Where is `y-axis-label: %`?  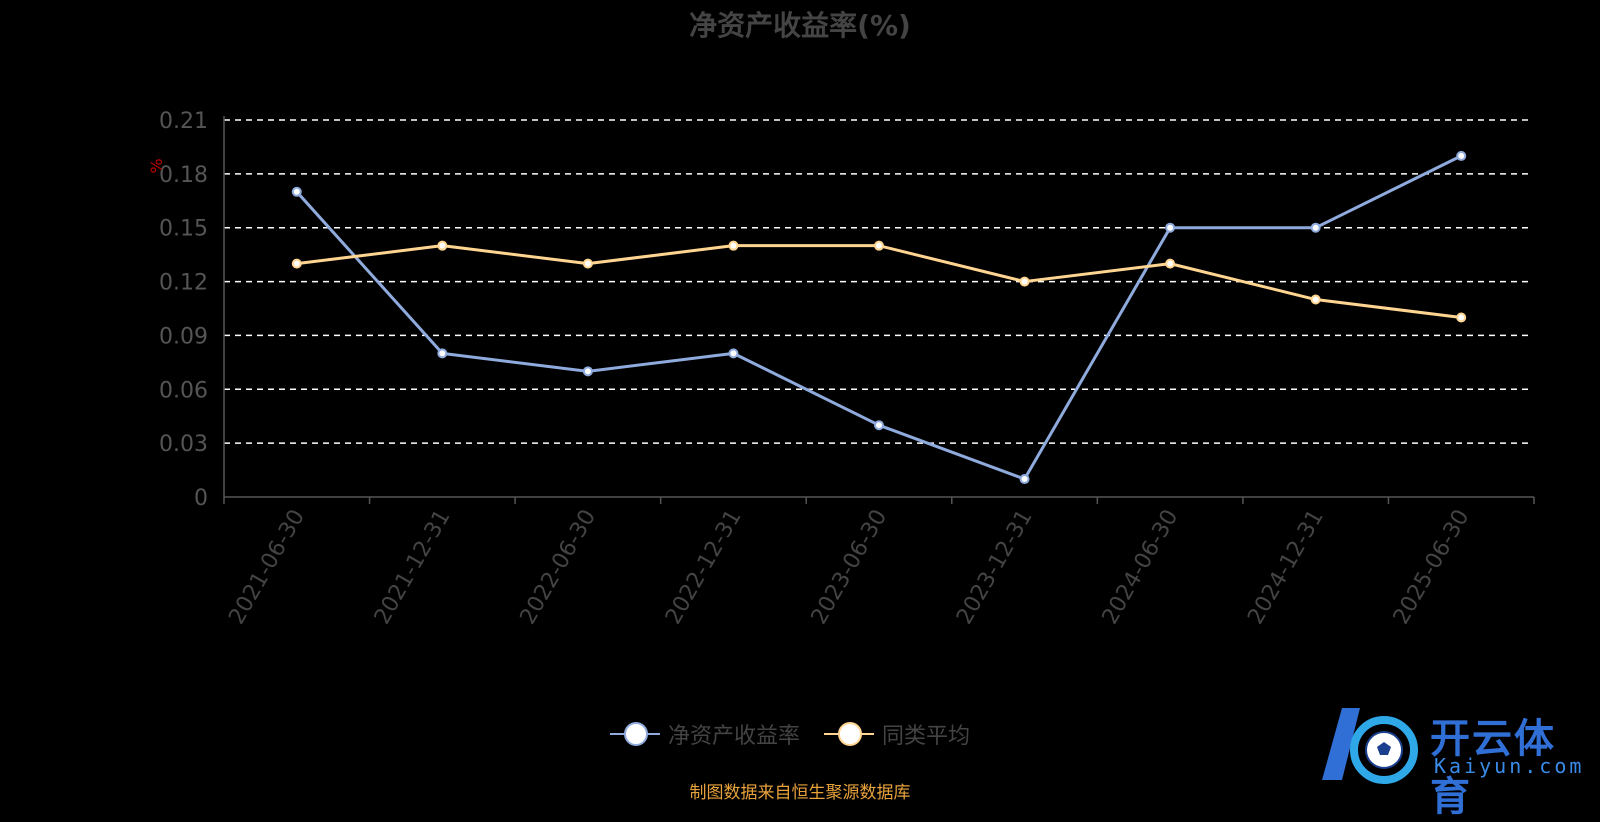
y-axis-label: % is located at coordinates (156, 165).